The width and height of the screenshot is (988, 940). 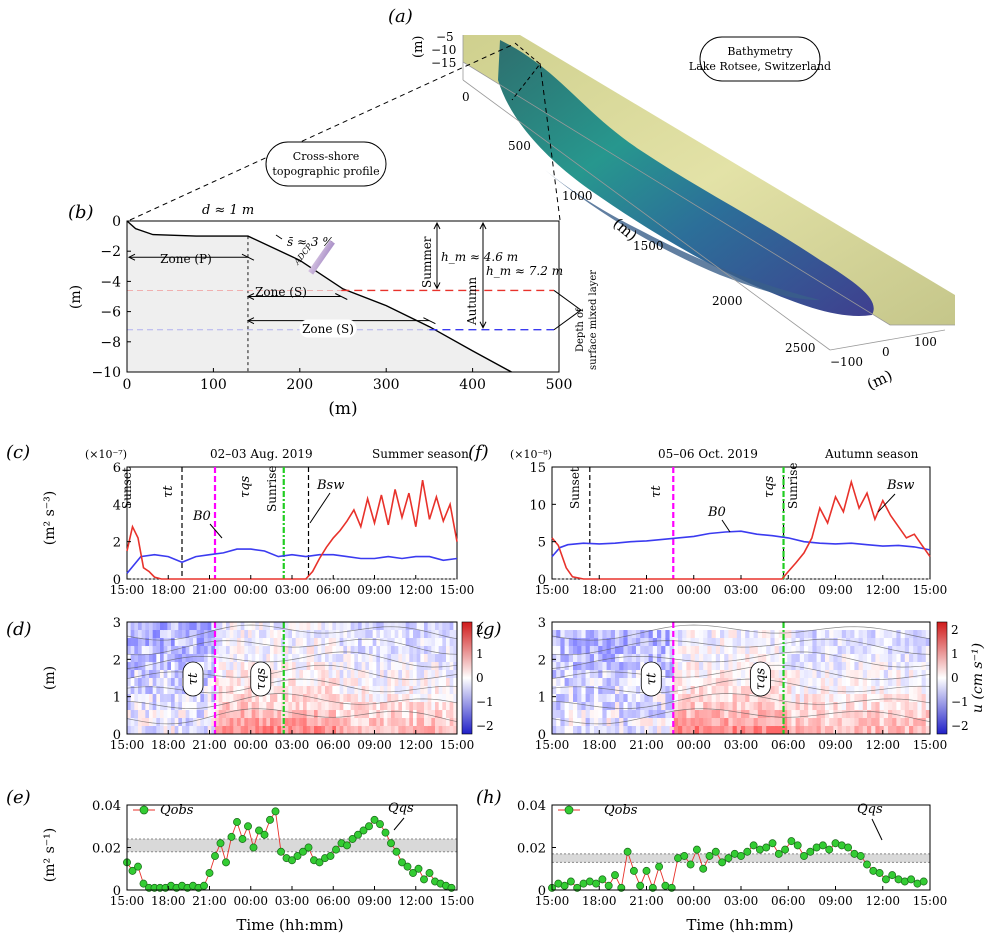 I want to click on b-x-tick-label: 0, so click(x=127, y=385).